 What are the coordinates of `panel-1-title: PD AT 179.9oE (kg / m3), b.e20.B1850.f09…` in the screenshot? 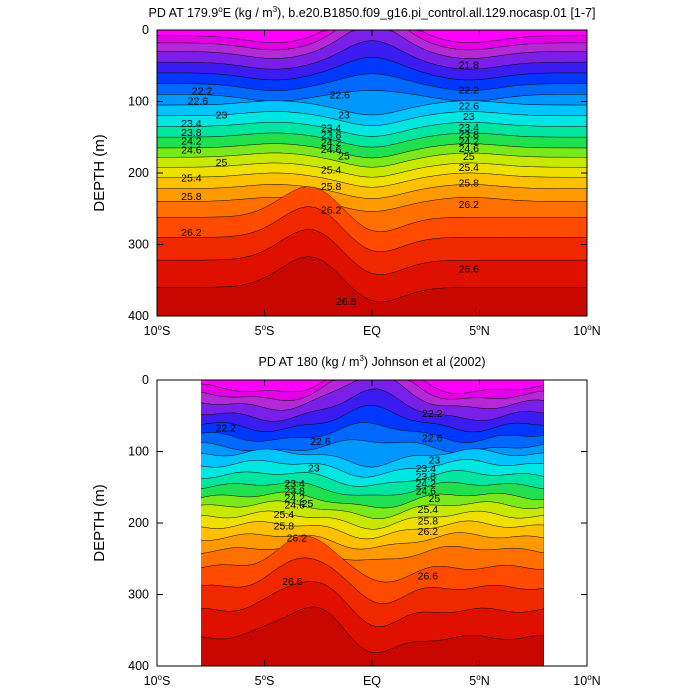 It's located at (372, 12).